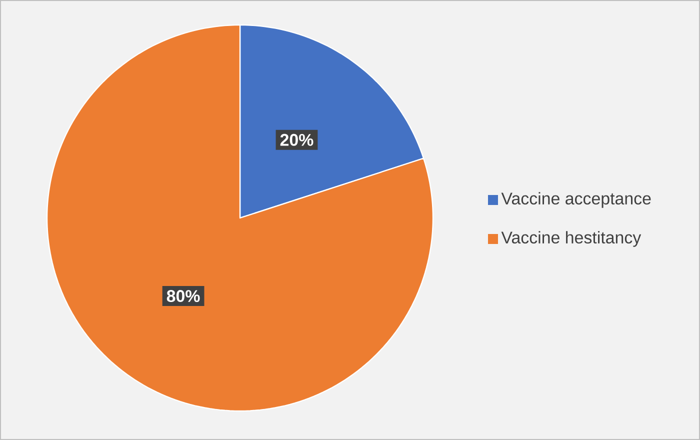 The width and height of the screenshot is (700, 440). What do you see at coordinates (576, 200) in the screenshot?
I see `legend-label: Vaccine acceptance` at bounding box center [576, 200].